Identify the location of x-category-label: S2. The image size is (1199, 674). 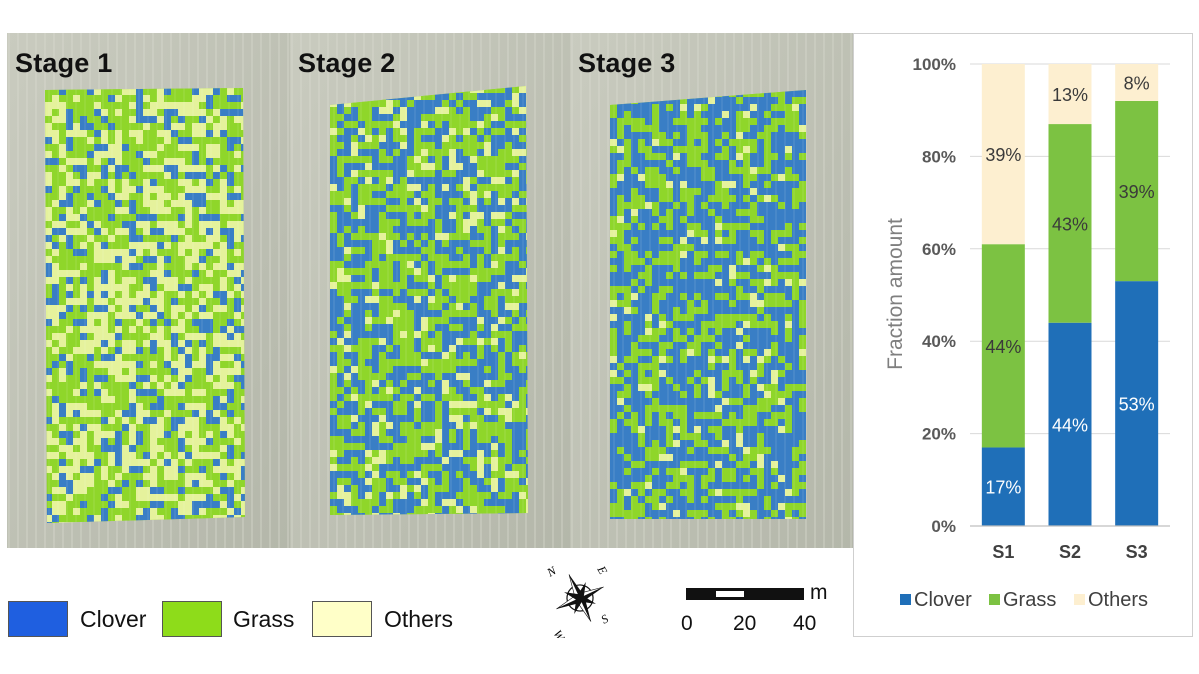
(1070, 552).